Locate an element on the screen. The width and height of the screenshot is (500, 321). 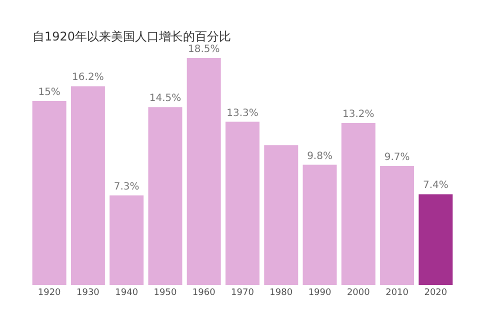
data-label: 16.2% is located at coordinates (88, 78).